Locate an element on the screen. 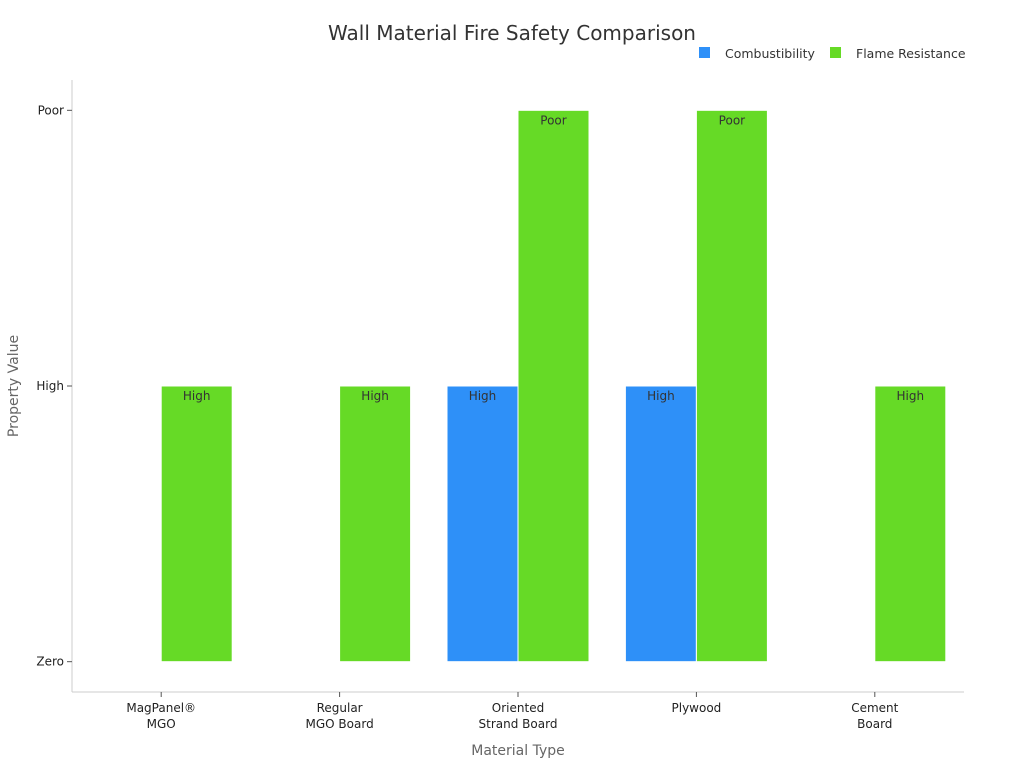  data-label-flame-resistance-3: Poor is located at coordinates (732, 120).